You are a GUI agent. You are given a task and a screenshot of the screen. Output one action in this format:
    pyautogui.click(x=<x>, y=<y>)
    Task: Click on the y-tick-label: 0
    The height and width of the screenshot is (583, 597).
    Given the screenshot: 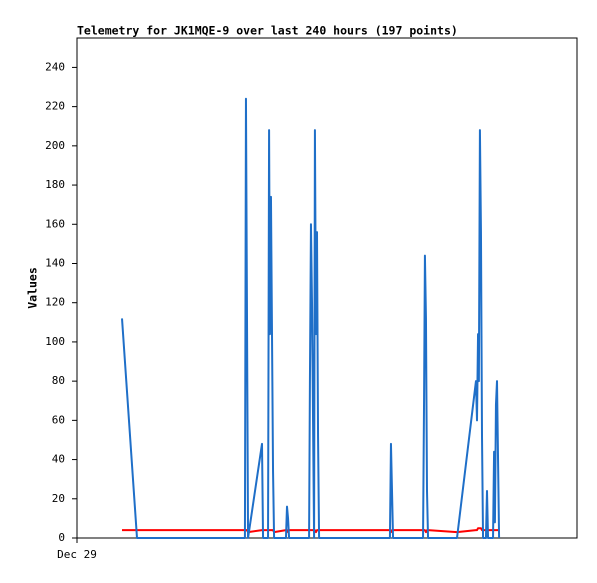 What is the action you would take?
    pyautogui.click(x=61, y=537)
    